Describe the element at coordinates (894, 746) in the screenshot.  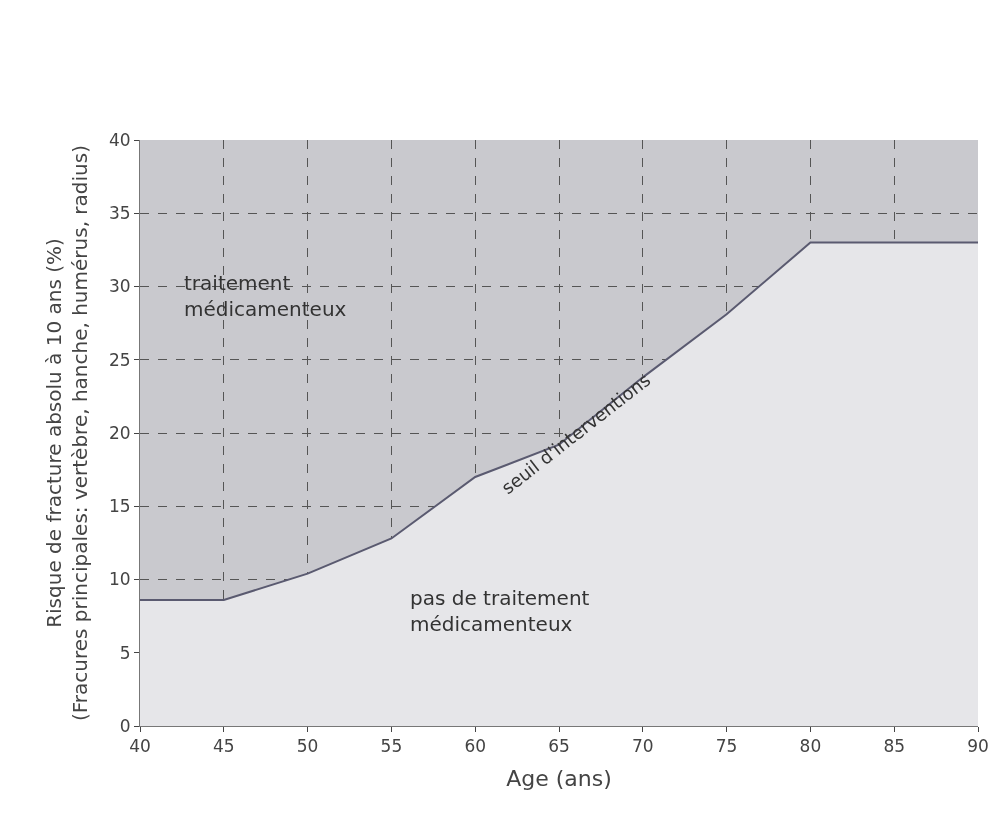
I see `x-tick-label: 85` at that location.